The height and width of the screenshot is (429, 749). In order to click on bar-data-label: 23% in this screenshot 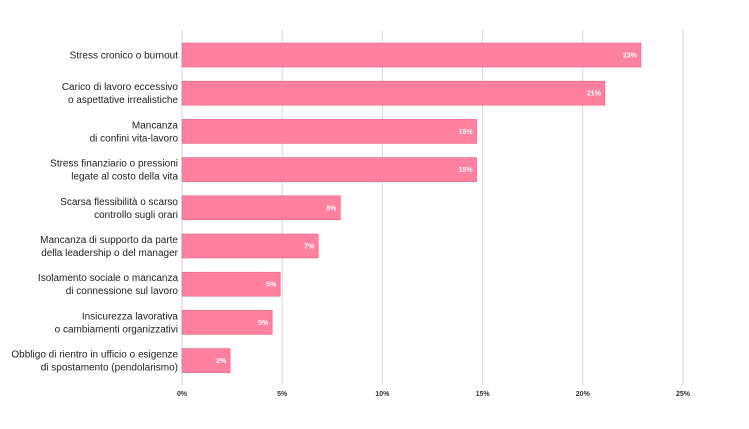, I will do `click(630, 56)`.